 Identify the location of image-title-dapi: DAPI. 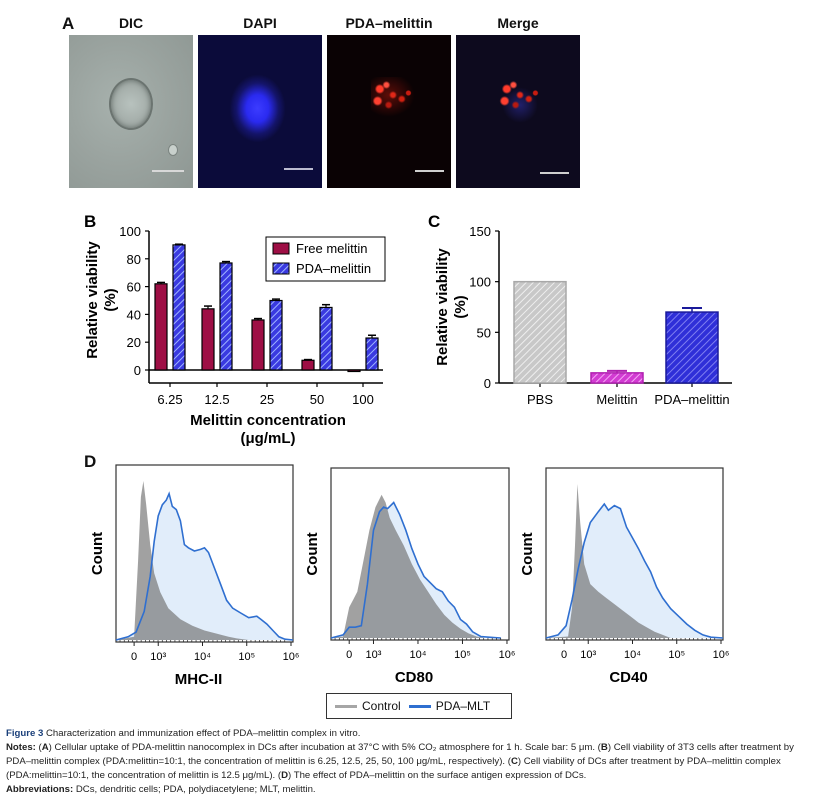
(260, 23).